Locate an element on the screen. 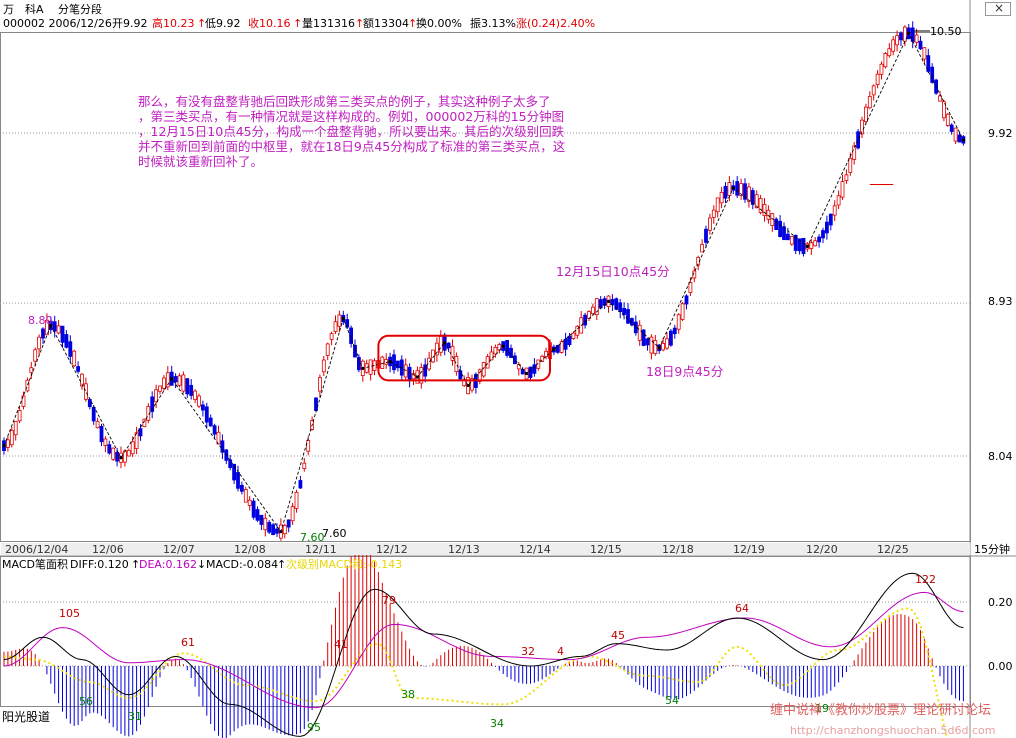 The width and height of the screenshot is (1016, 738). up-arrow: ↑ is located at coordinates (201, 23).